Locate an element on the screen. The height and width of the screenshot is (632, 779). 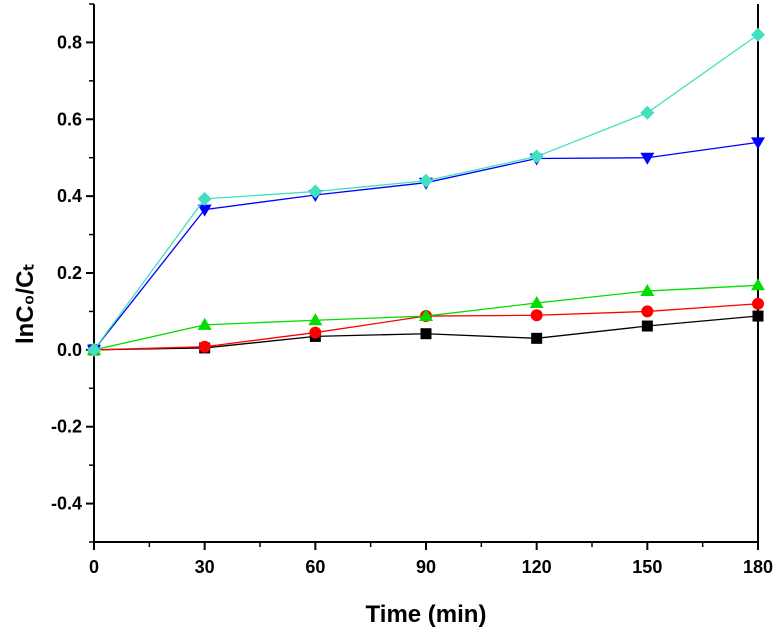
y-tick-label: 0.8 is located at coordinates (69, 42).